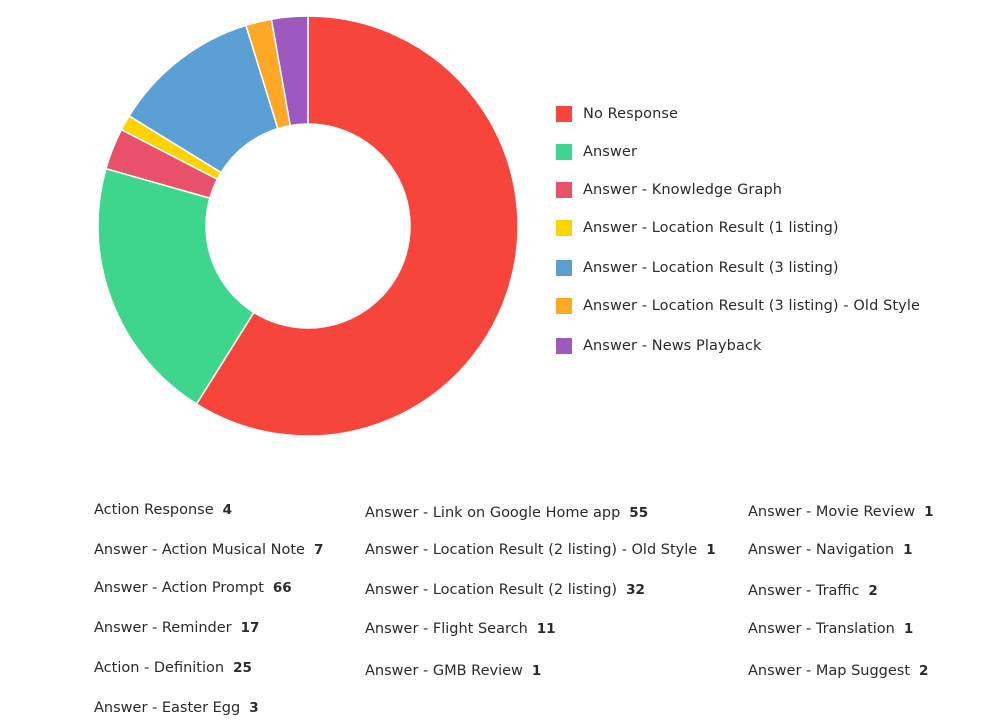  I want to click on stat-item: Answer - Reminder 17, so click(176, 628).